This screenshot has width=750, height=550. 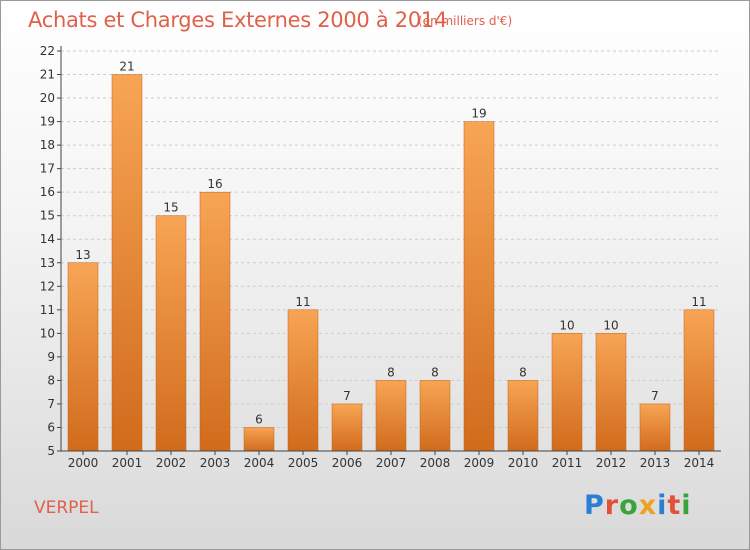 I want to click on y-tick-label: 17, so click(x=47, y=169).